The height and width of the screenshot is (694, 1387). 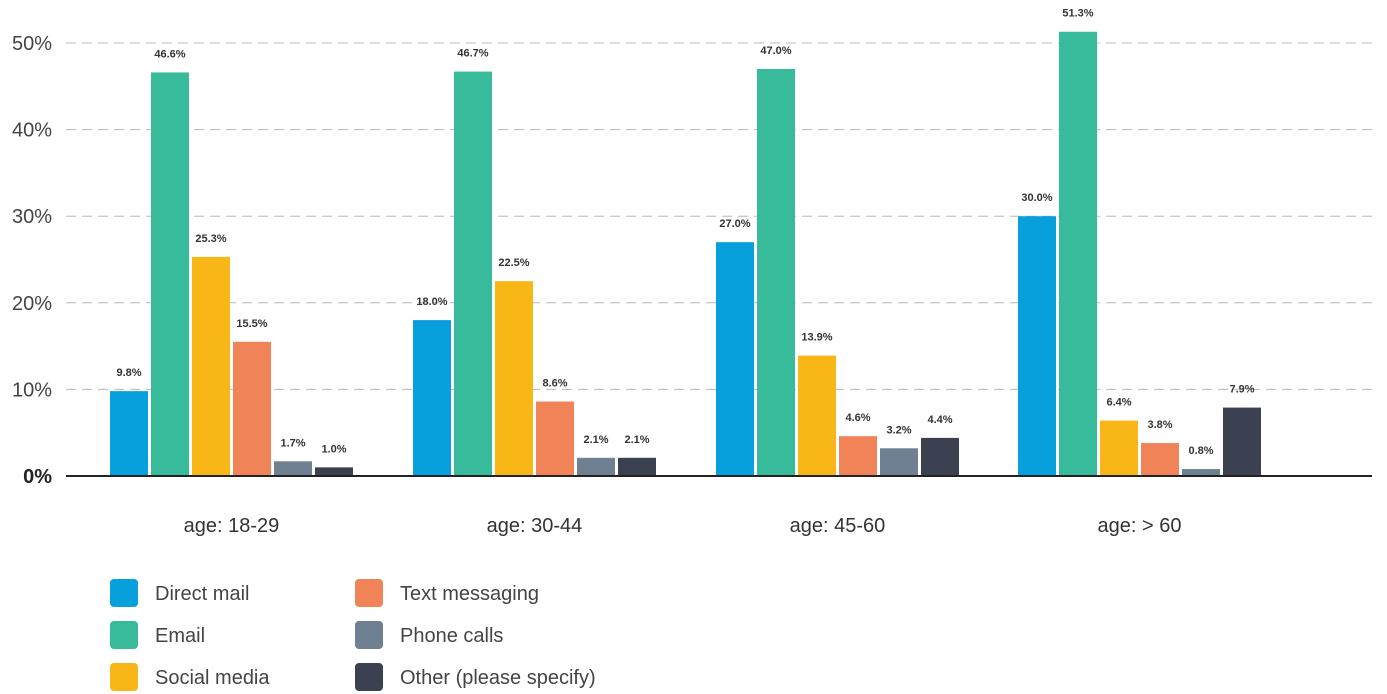 I want to click on y-tick-label: 30%, so click(x=32, y=217).